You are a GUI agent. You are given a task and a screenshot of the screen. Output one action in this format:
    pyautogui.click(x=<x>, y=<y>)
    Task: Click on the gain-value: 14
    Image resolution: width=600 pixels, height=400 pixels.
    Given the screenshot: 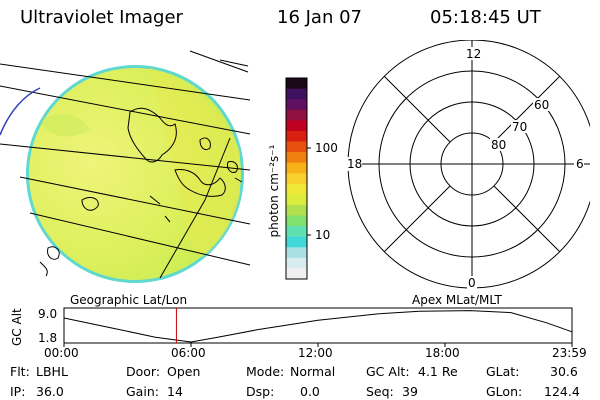 What is the action you would take?
    pyautogui.click(x=175, y=391)
    